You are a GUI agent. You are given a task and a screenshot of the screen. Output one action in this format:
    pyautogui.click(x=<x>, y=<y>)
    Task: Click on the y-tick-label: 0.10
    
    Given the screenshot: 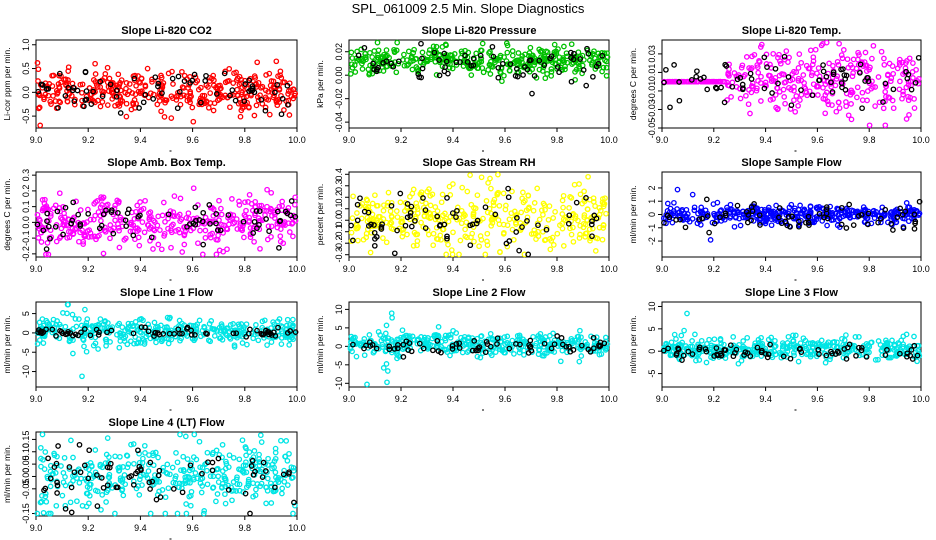 What is the action you would take?
    pyautogui.click(x=26, y=452)
    